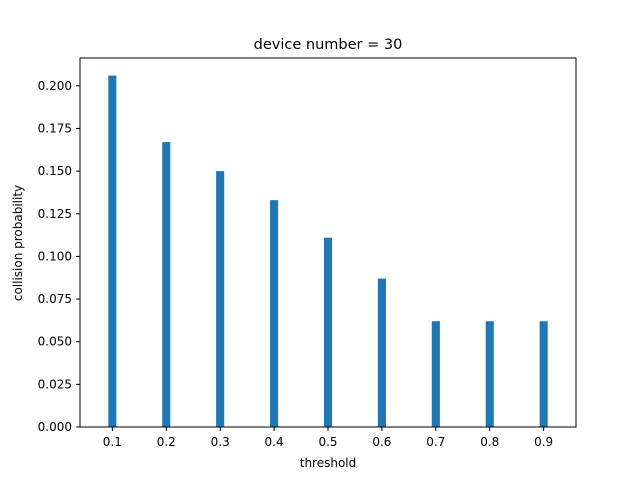 The width and height of the screenshot is (640, 484). I want to click on y-tick-label: 0.150, so click(55, 171).